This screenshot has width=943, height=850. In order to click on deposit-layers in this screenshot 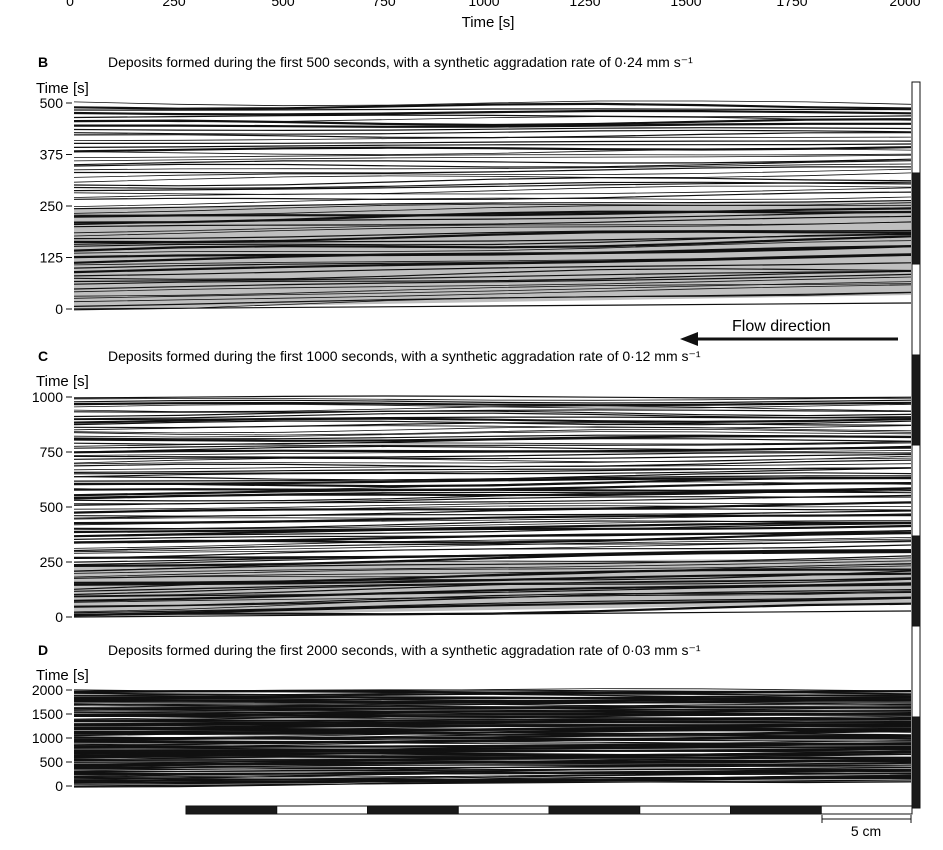, I will do `click(492, 738)`.